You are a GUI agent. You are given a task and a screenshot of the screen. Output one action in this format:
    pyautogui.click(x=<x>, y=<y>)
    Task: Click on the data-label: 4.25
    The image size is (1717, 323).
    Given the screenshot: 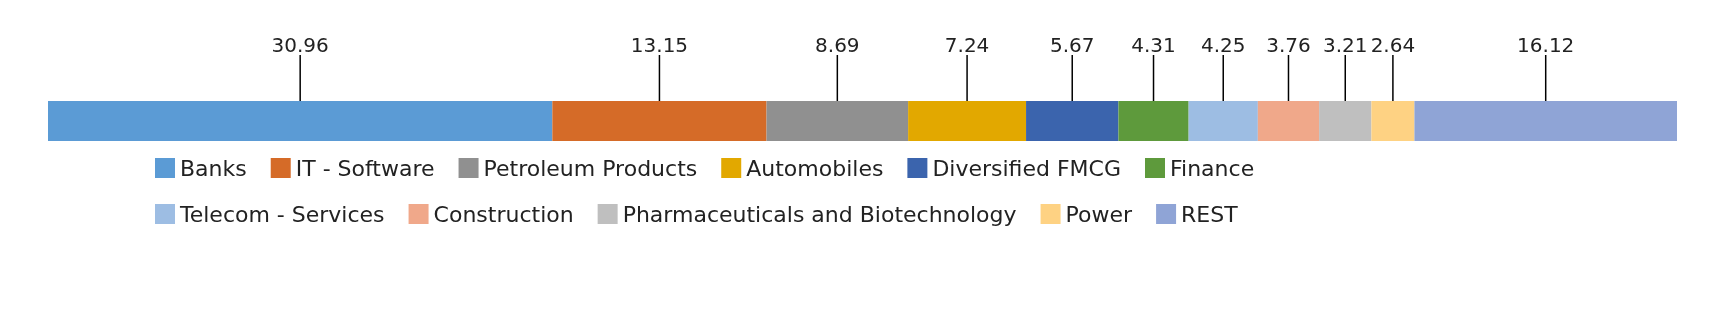 What is the action you would take?
    pyautogui.click(x=1223, y=45)
    